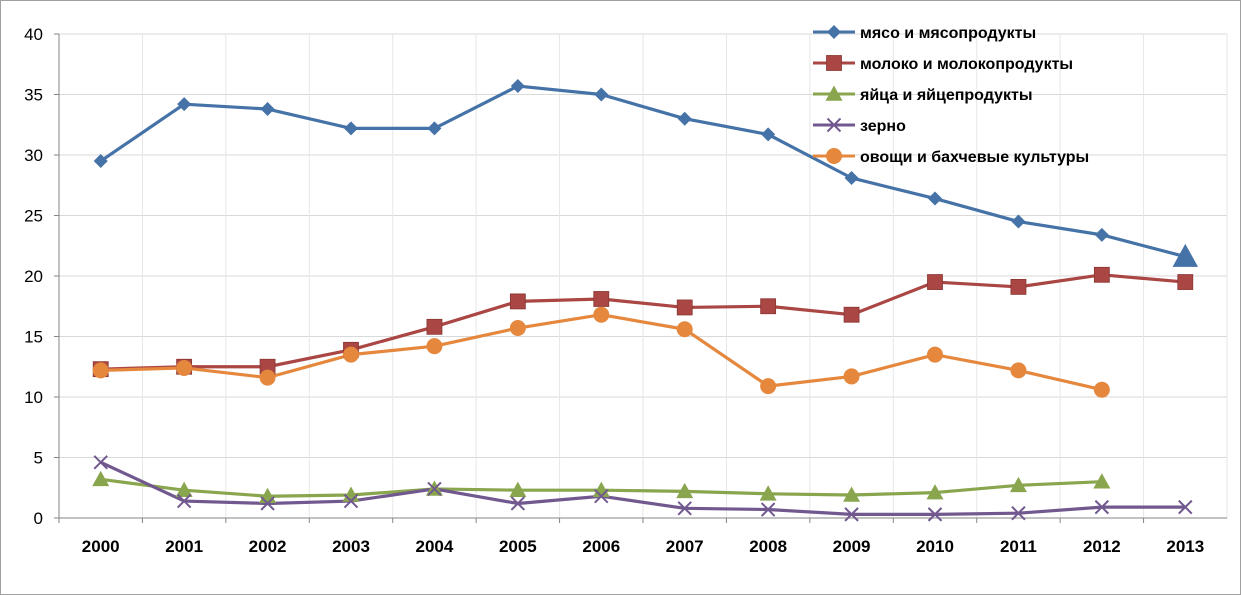  What do you see at coordinates (33, 216) in the screenshot?
I see `y-tick-label: 25` at bounding box center [33, 216].